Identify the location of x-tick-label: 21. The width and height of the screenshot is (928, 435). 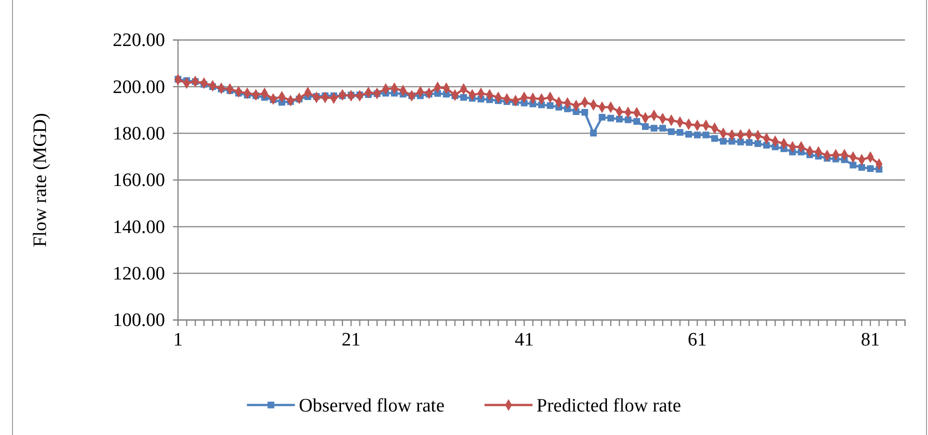
(351, 339).